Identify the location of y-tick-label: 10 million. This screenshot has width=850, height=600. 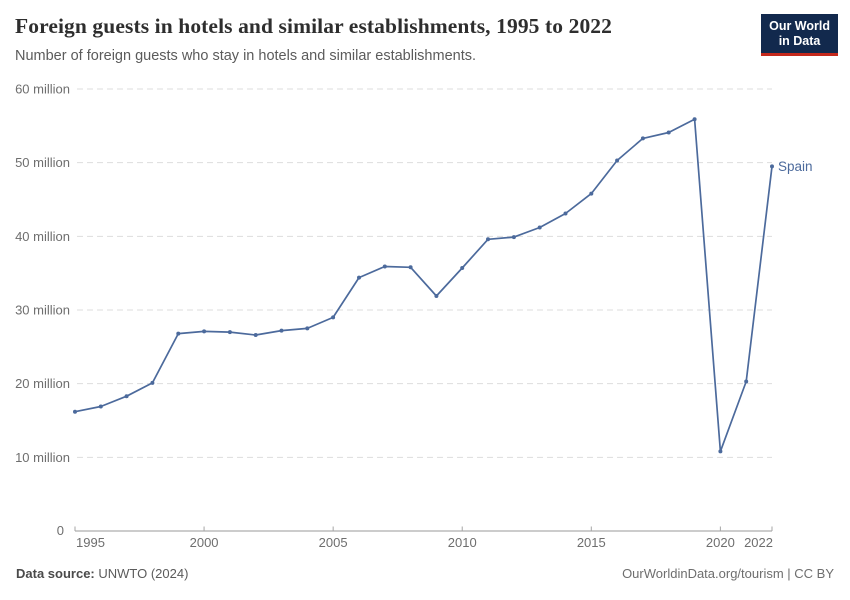
(42, 457).